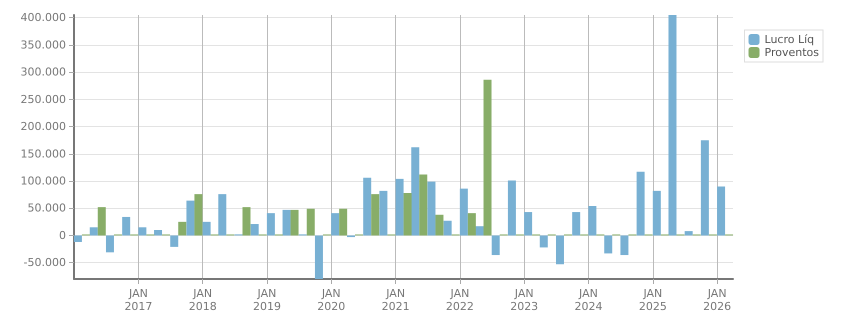 Image resolution: width=851 pixels, height=313 pixels. What do you see at coordinates (789, 39) in the screenshot?
I see `legend-label: Lucro Líq` at bounding box center [789, 39].